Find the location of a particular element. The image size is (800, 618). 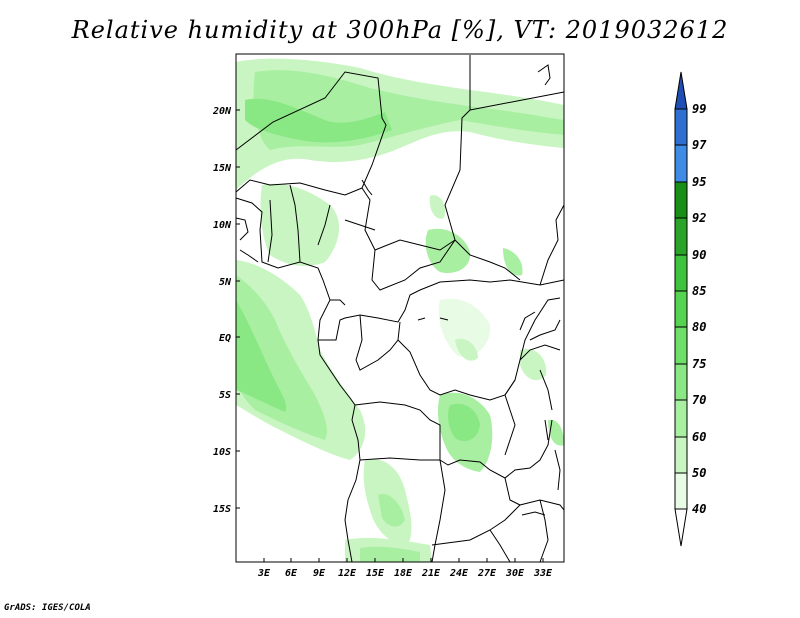

colorbar-label: 95 is located at coordinates (699, 182).